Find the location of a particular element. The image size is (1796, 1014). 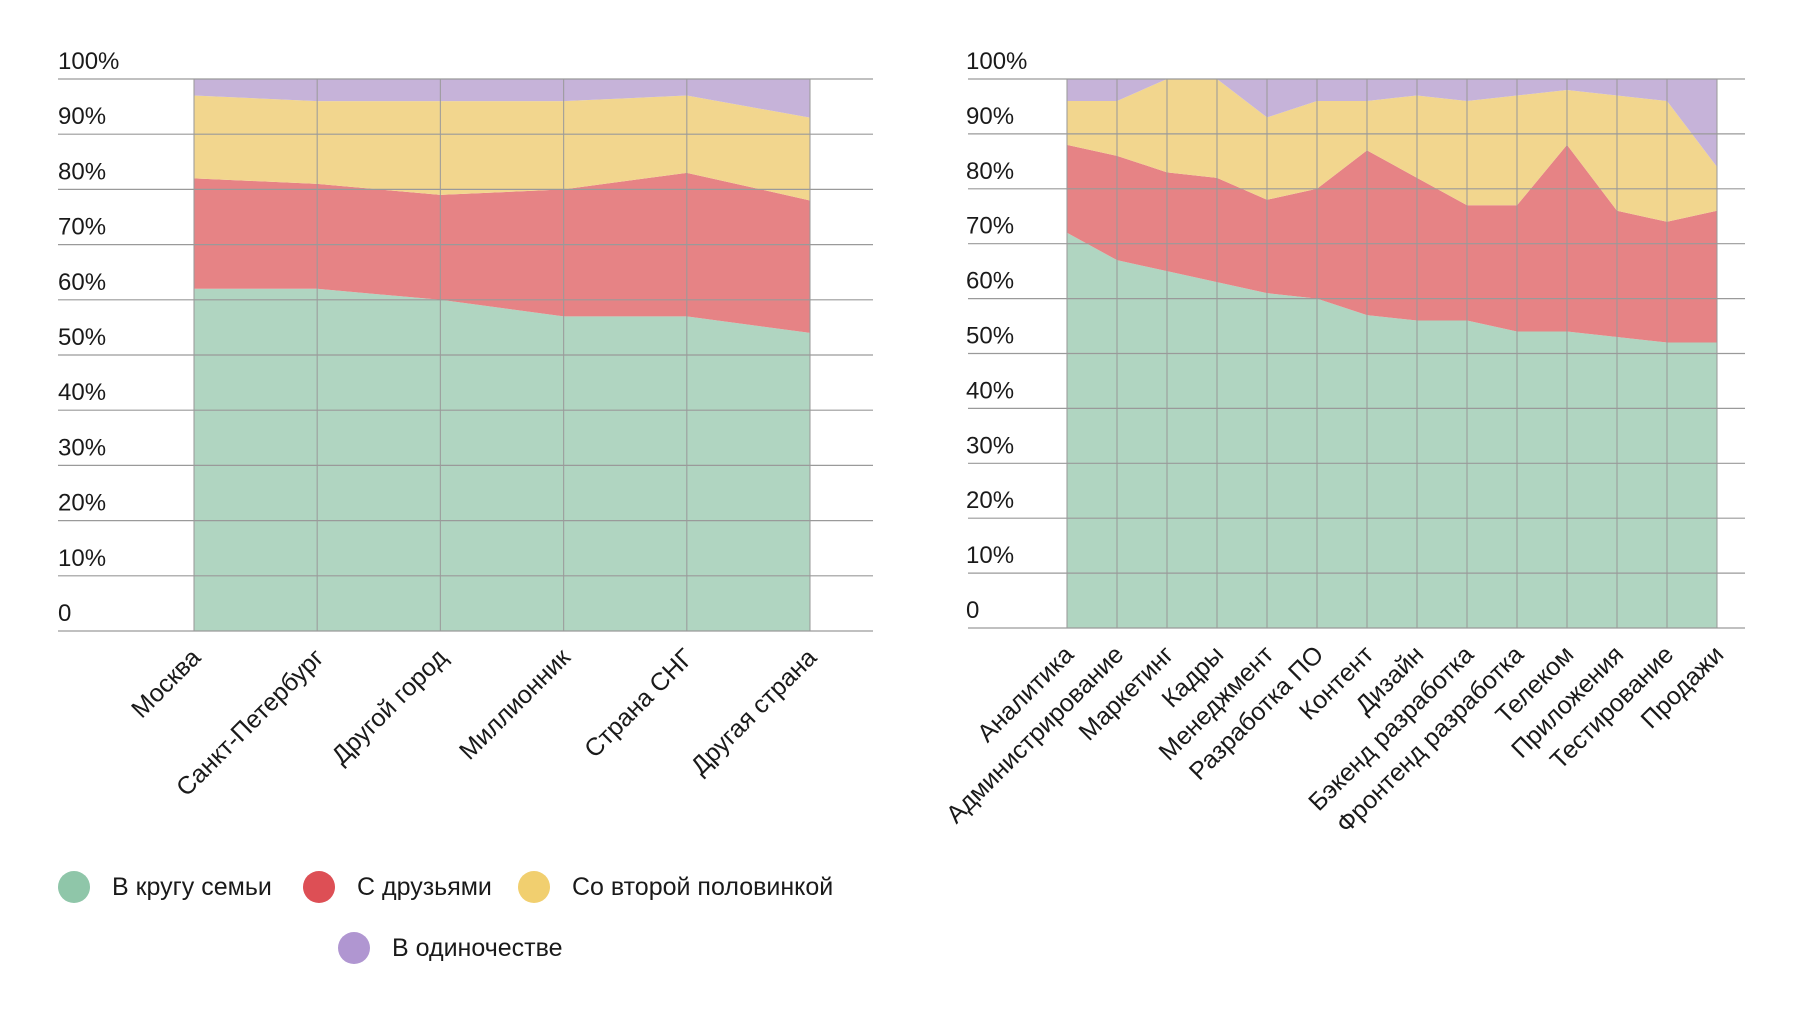

category-label: Москва is located at coordinates (166, 683).